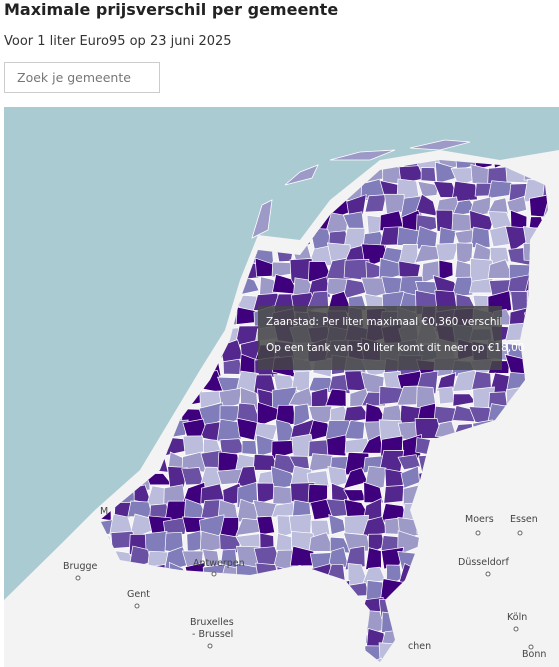  What do you see at coordinates (361, 189) in the screenshot?
I see `wadden-islands` at bounding box center [361, 189].